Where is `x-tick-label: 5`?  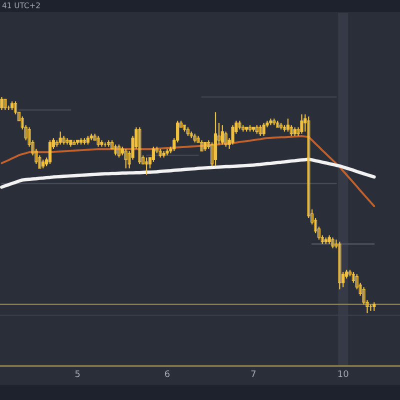
x-tick-label: 5 is located at coordinates (77, 374).